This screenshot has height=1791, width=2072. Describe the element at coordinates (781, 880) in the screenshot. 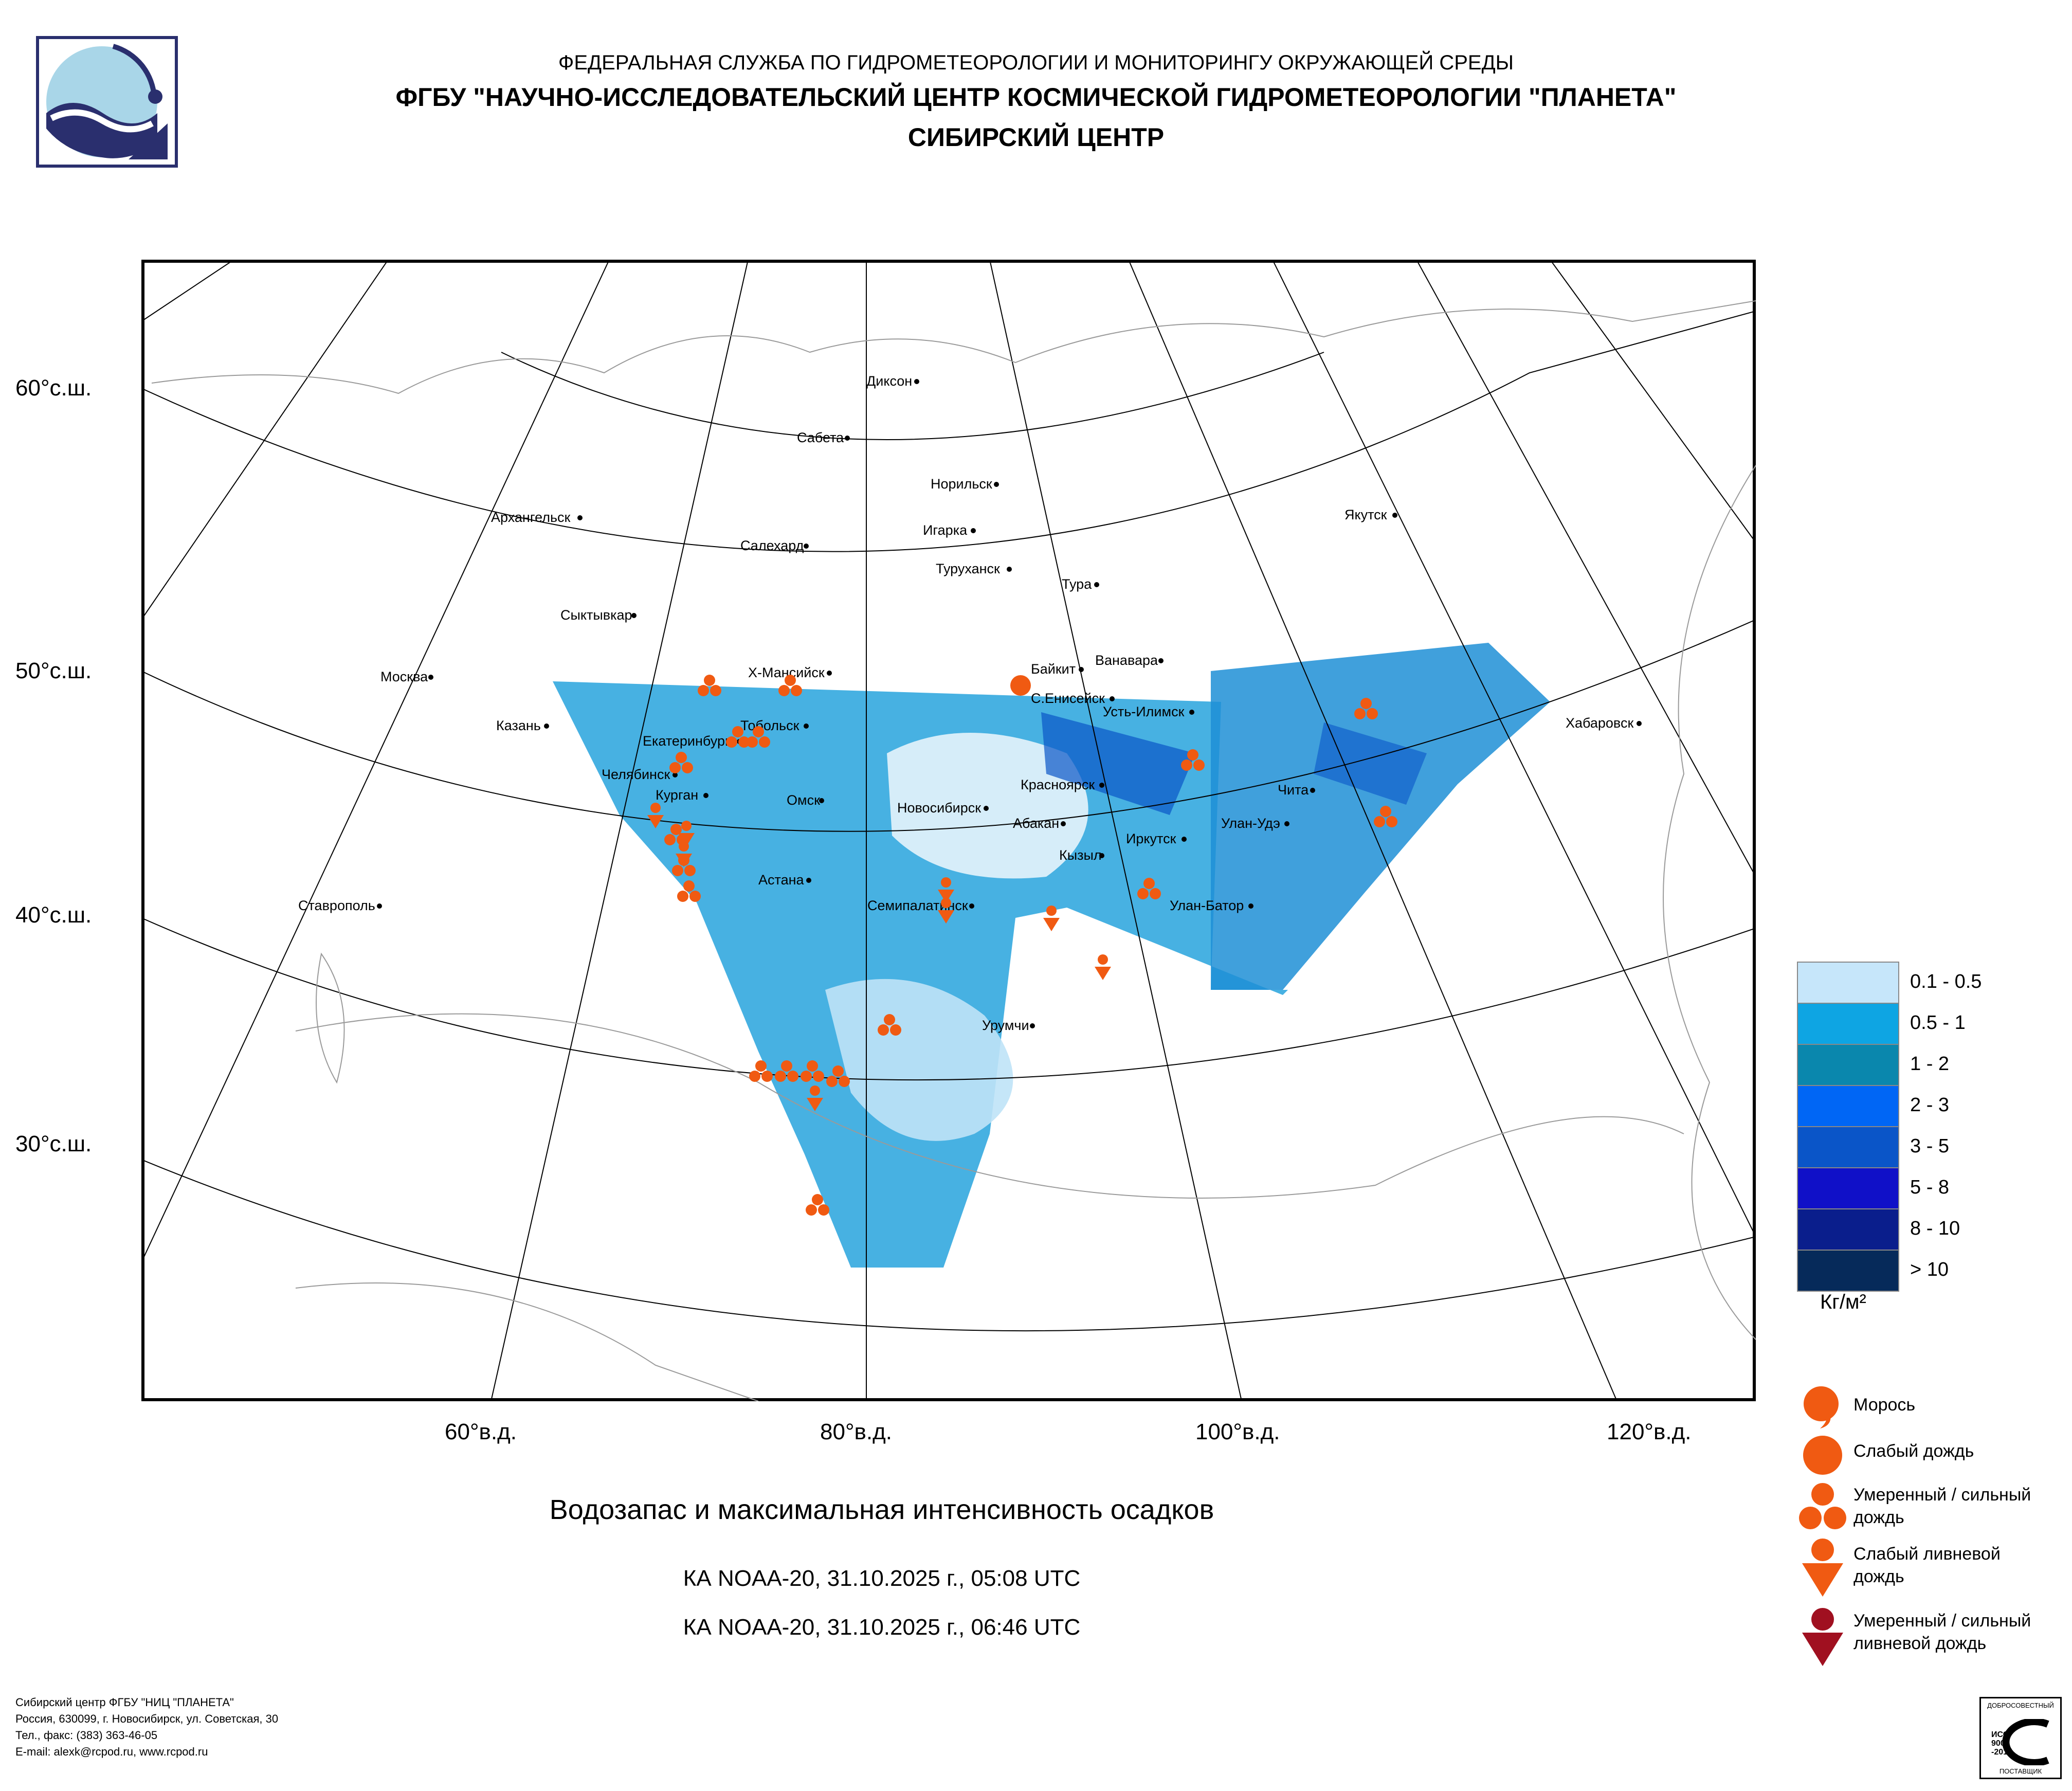

I see `city-label: Астана` at that location.